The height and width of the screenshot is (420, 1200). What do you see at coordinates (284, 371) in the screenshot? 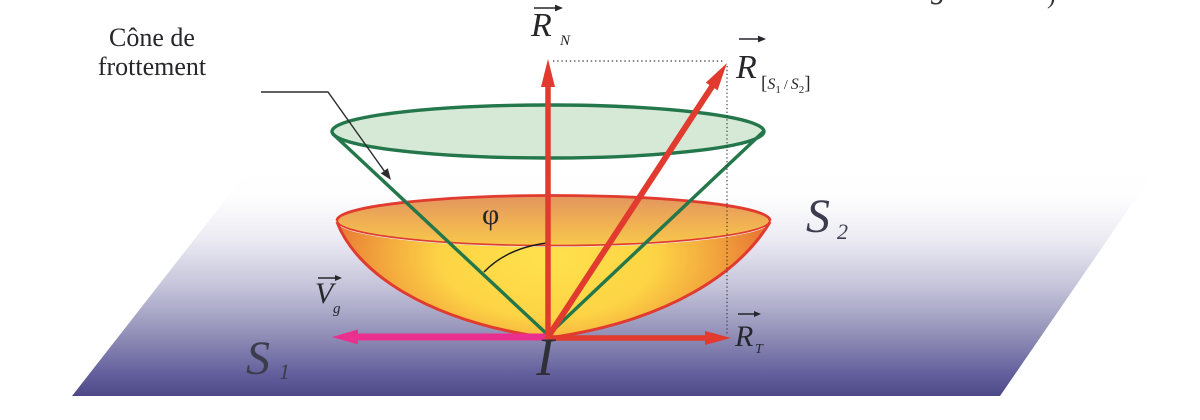
I see `s1-sub: 1` at bounding box center [284, 371].